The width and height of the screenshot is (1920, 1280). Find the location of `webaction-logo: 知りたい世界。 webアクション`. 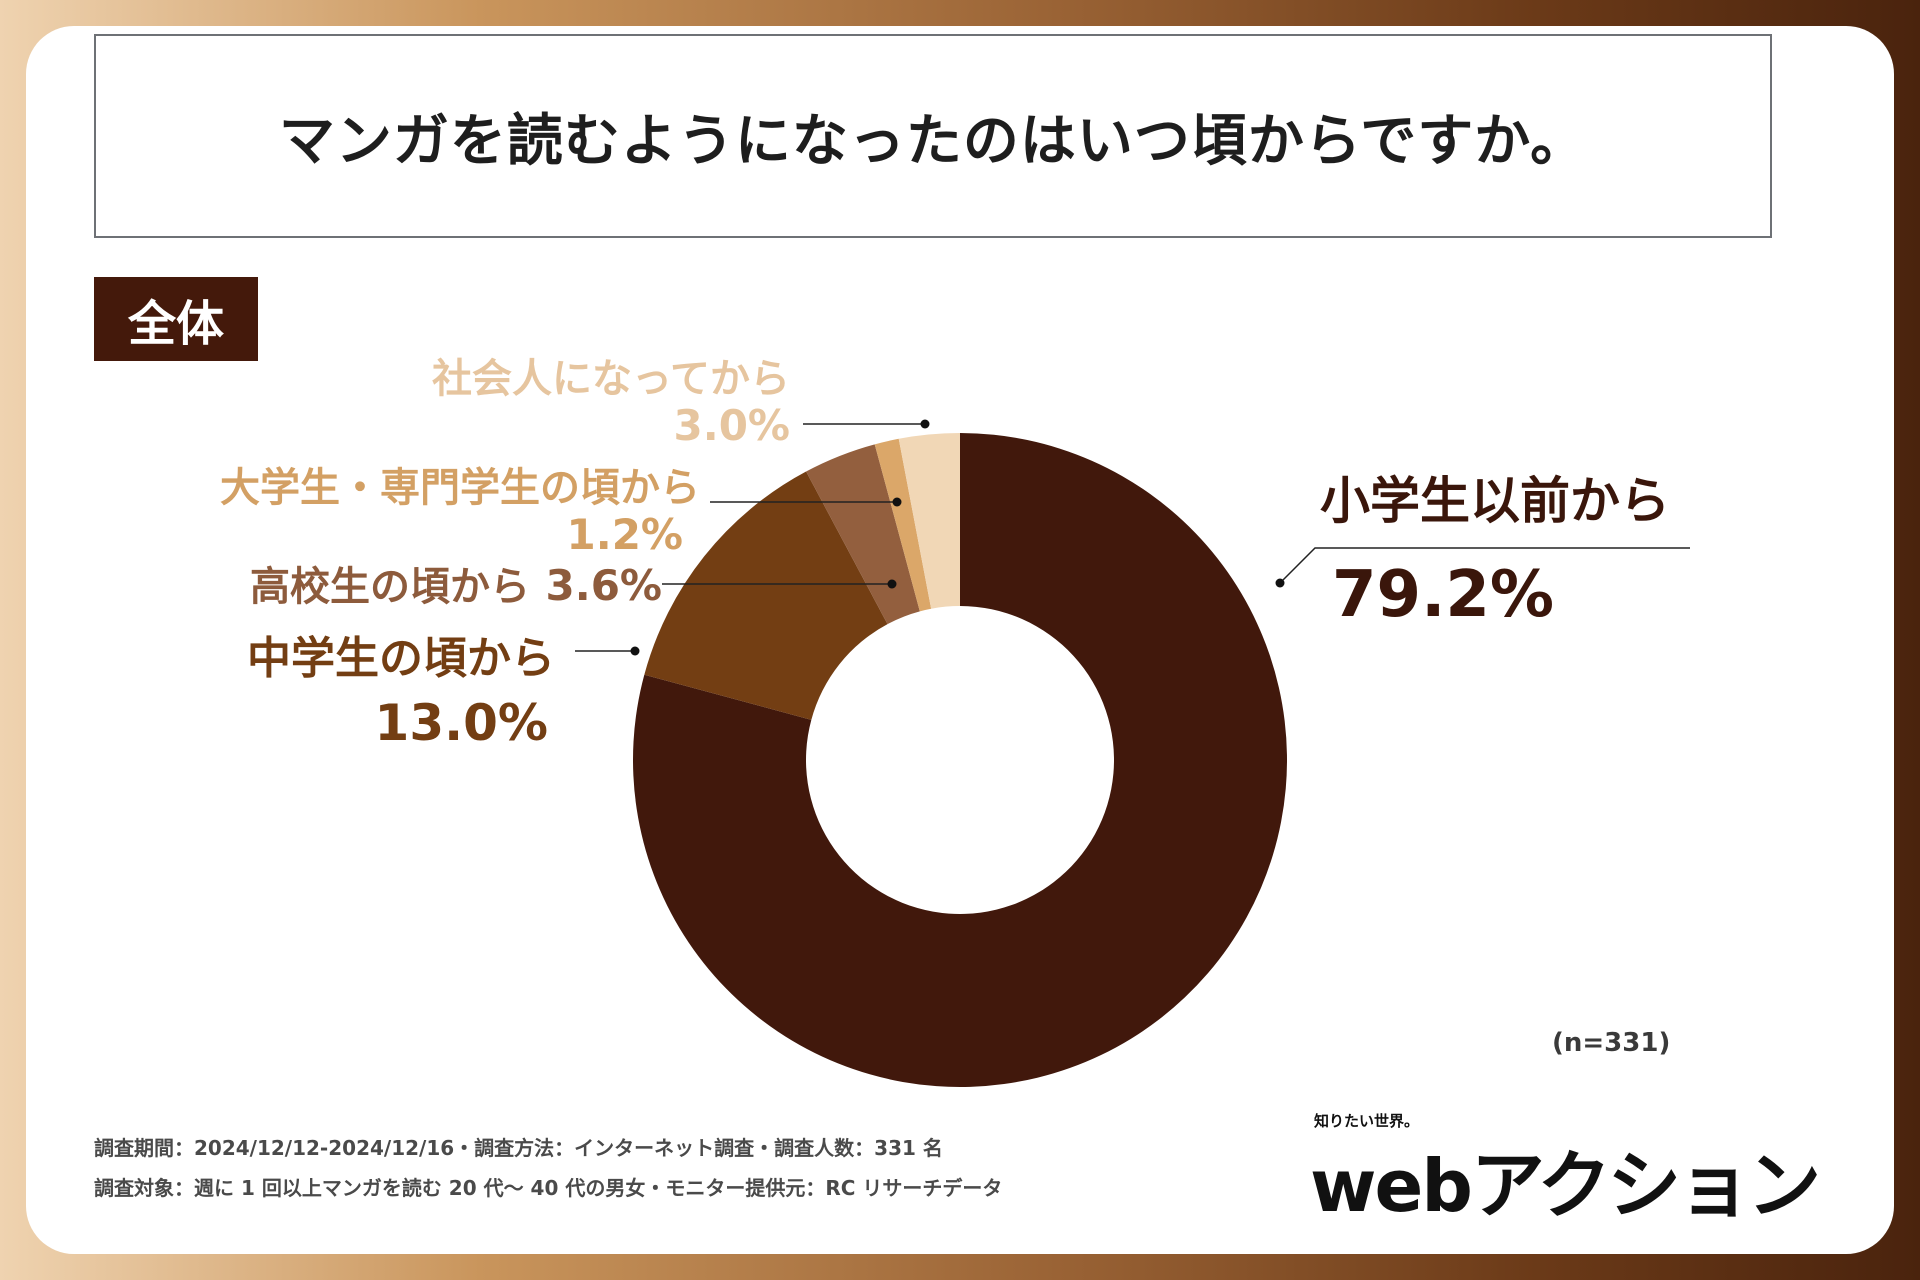

webaction-logo: 知りたい世界。 webアクション is located at coordinates (1565, 1169).